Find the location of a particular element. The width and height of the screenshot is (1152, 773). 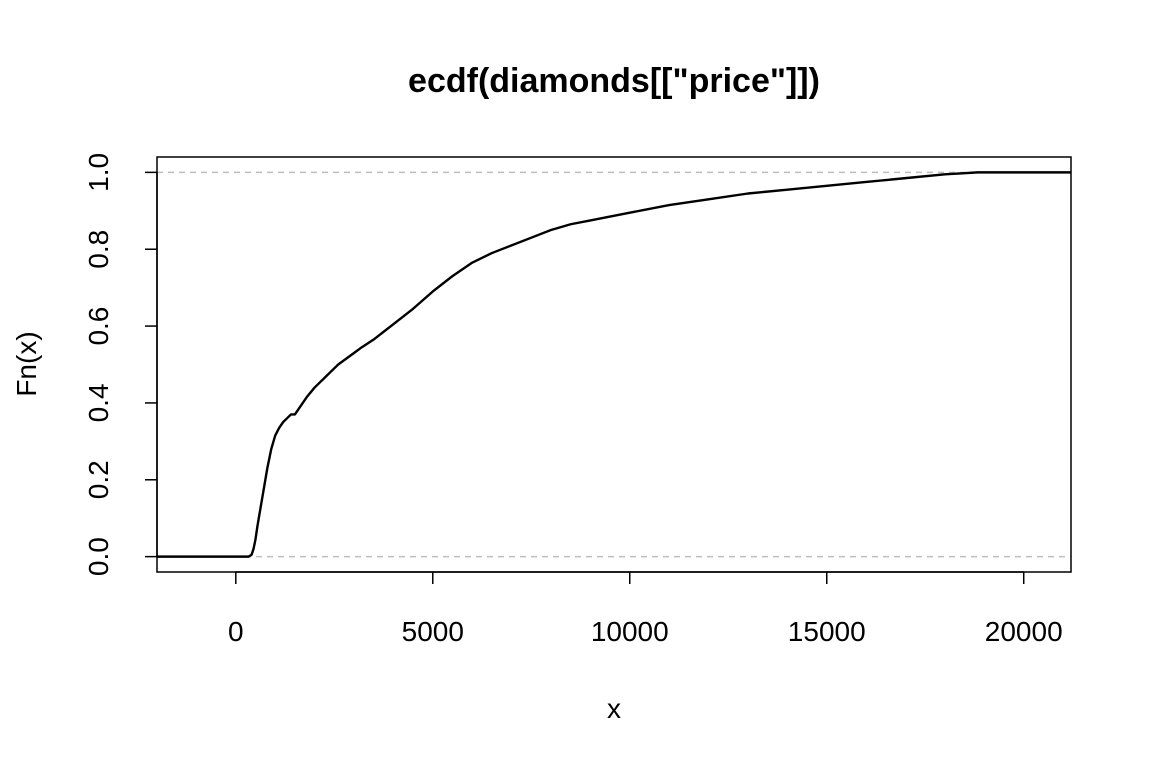

y-axis-title: Fn(x) is located at coordinates (26, 363).